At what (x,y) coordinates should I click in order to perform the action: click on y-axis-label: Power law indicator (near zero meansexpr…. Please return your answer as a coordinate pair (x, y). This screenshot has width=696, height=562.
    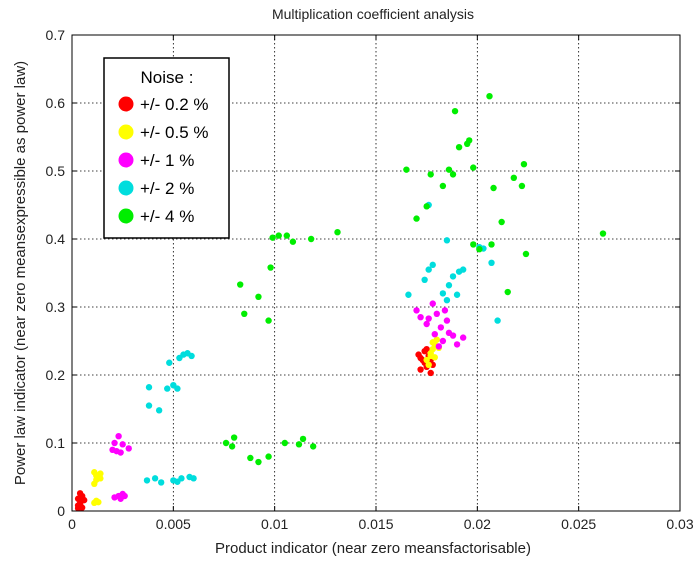
    Looking at the image, I should click on (20, 273).